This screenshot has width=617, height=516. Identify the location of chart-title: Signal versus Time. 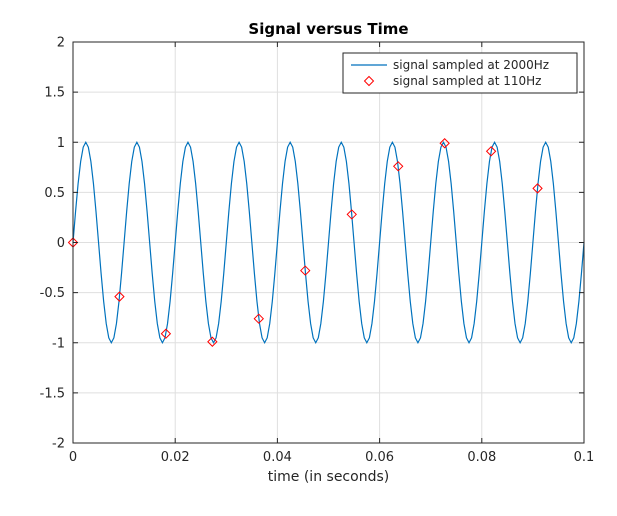
(328, 29).